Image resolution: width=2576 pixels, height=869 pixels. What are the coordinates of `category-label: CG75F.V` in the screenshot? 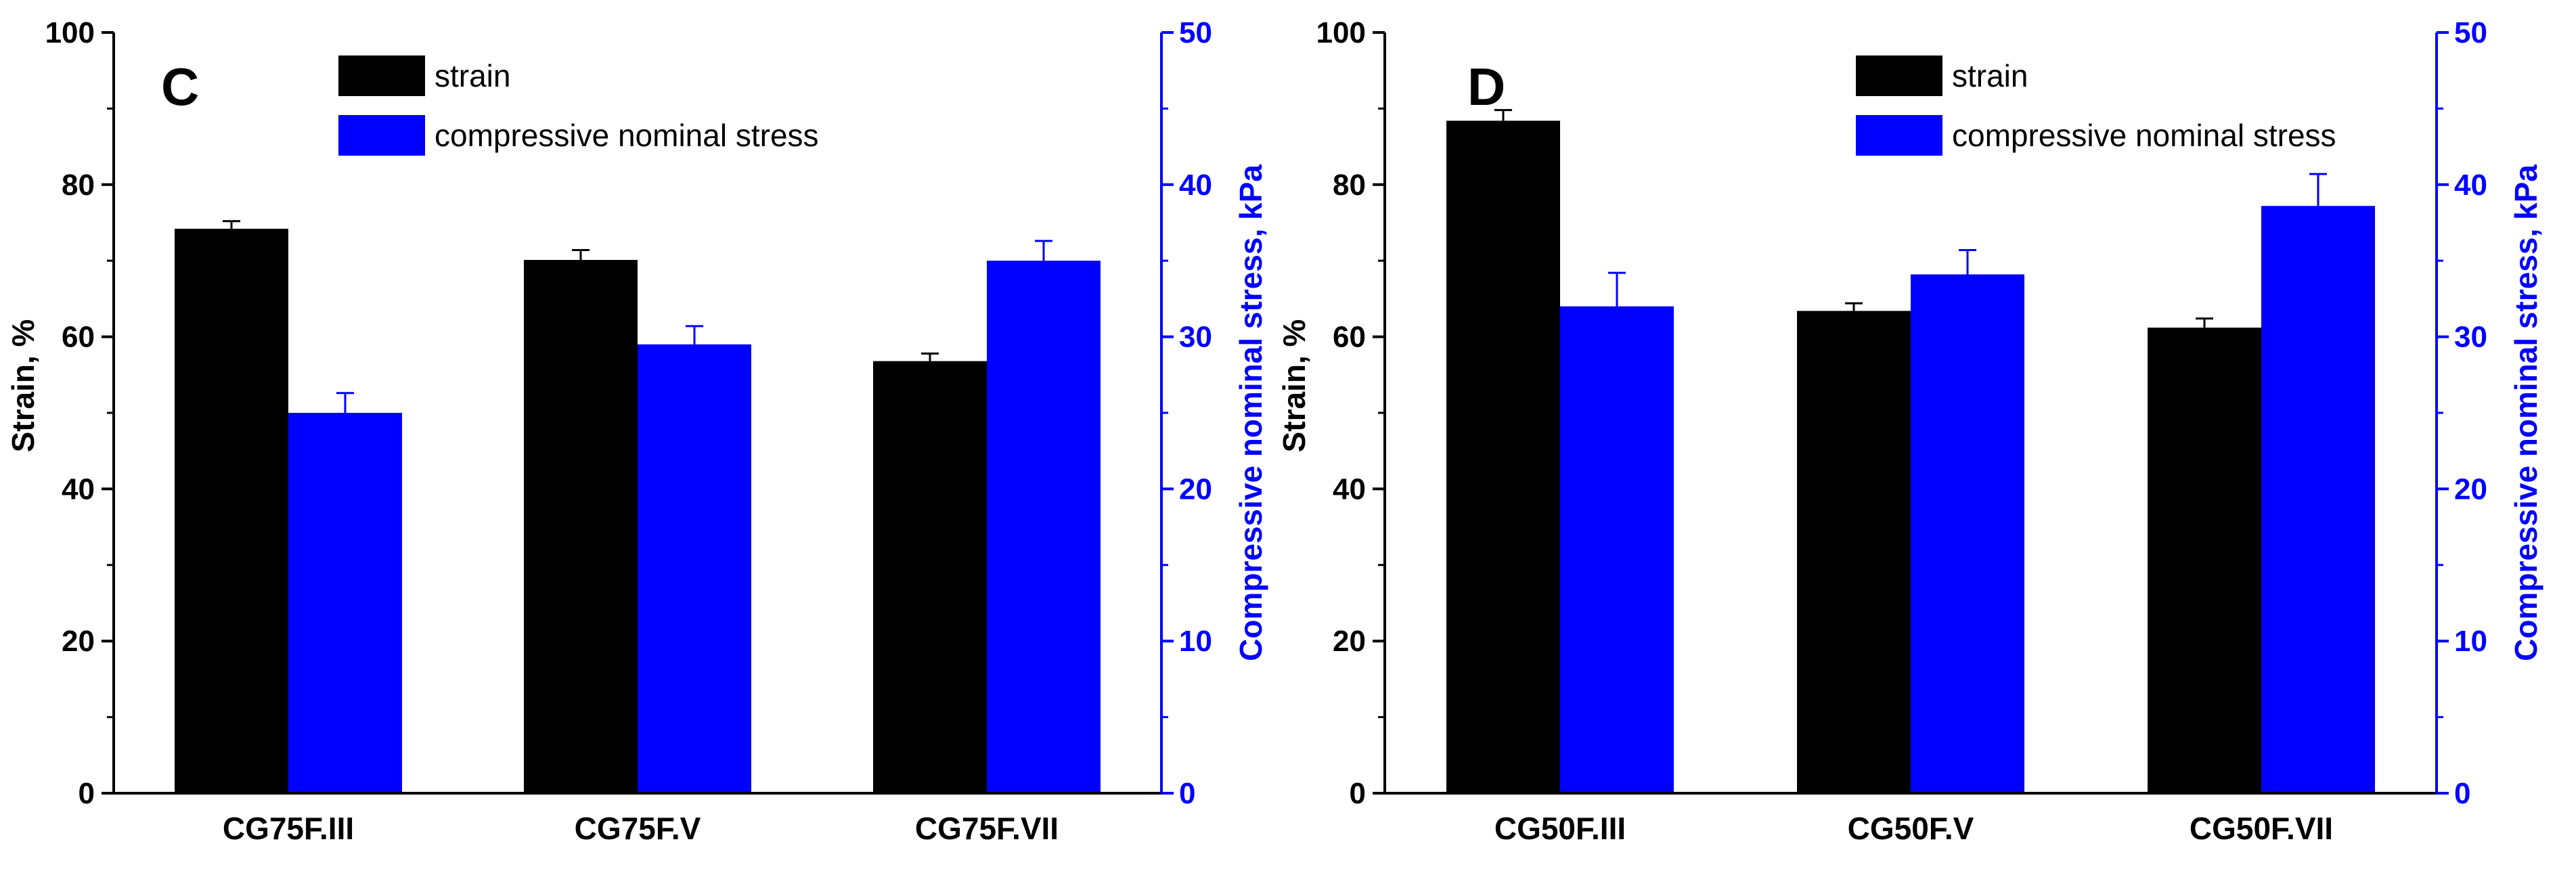 It's located at (638, 828).